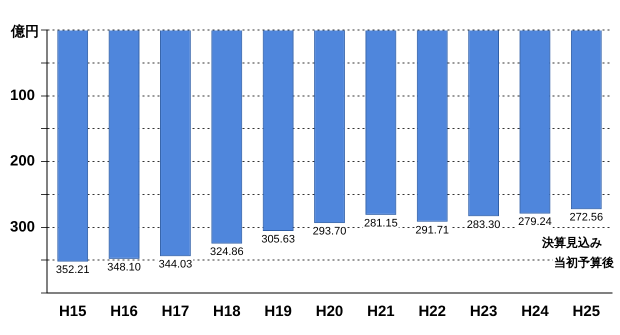 The height and width of the screenshot is (335, 620). I want to click on x-tick-label: H25, so click(586, 311).